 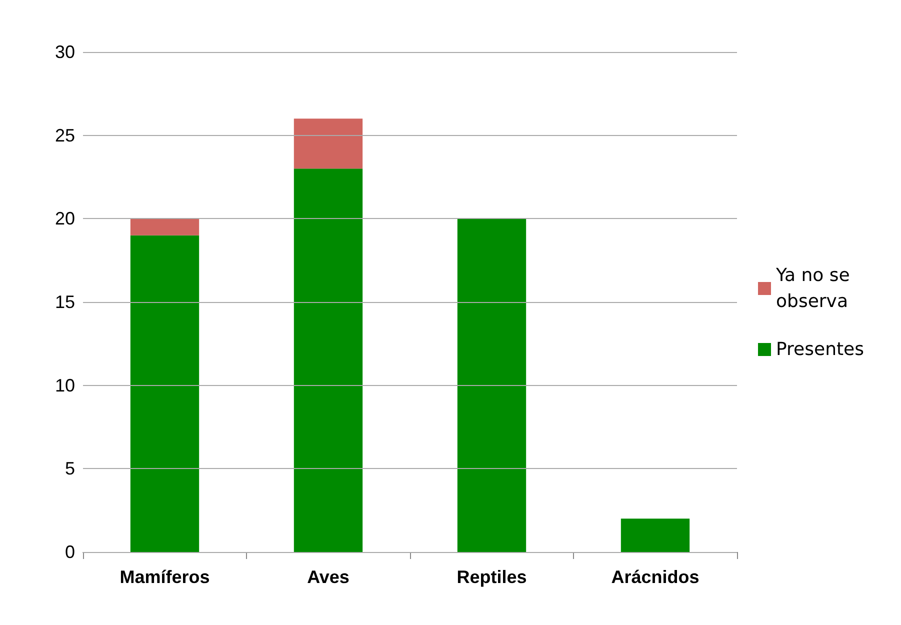 I want to click on x-tick-label: Aves, so click(x=328, y=577).